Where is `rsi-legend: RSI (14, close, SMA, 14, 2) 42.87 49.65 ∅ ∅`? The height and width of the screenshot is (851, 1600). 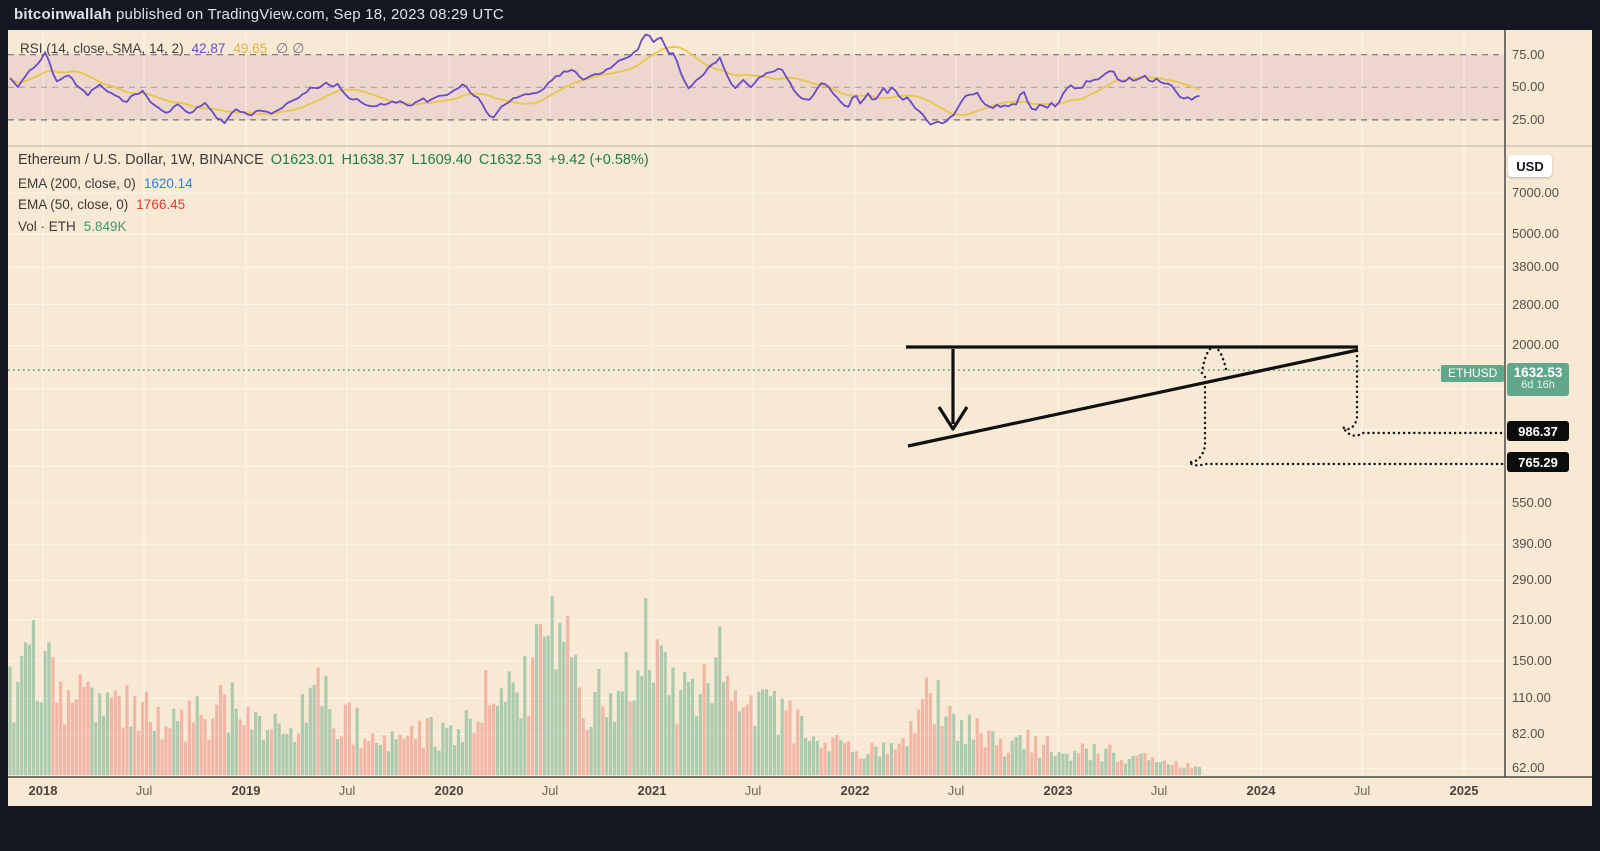 rsi-legend: RSI (14, close, SMA, 14, 2) 42.87 49.65 ∅ ∅ is located at coordinates (162, 48).